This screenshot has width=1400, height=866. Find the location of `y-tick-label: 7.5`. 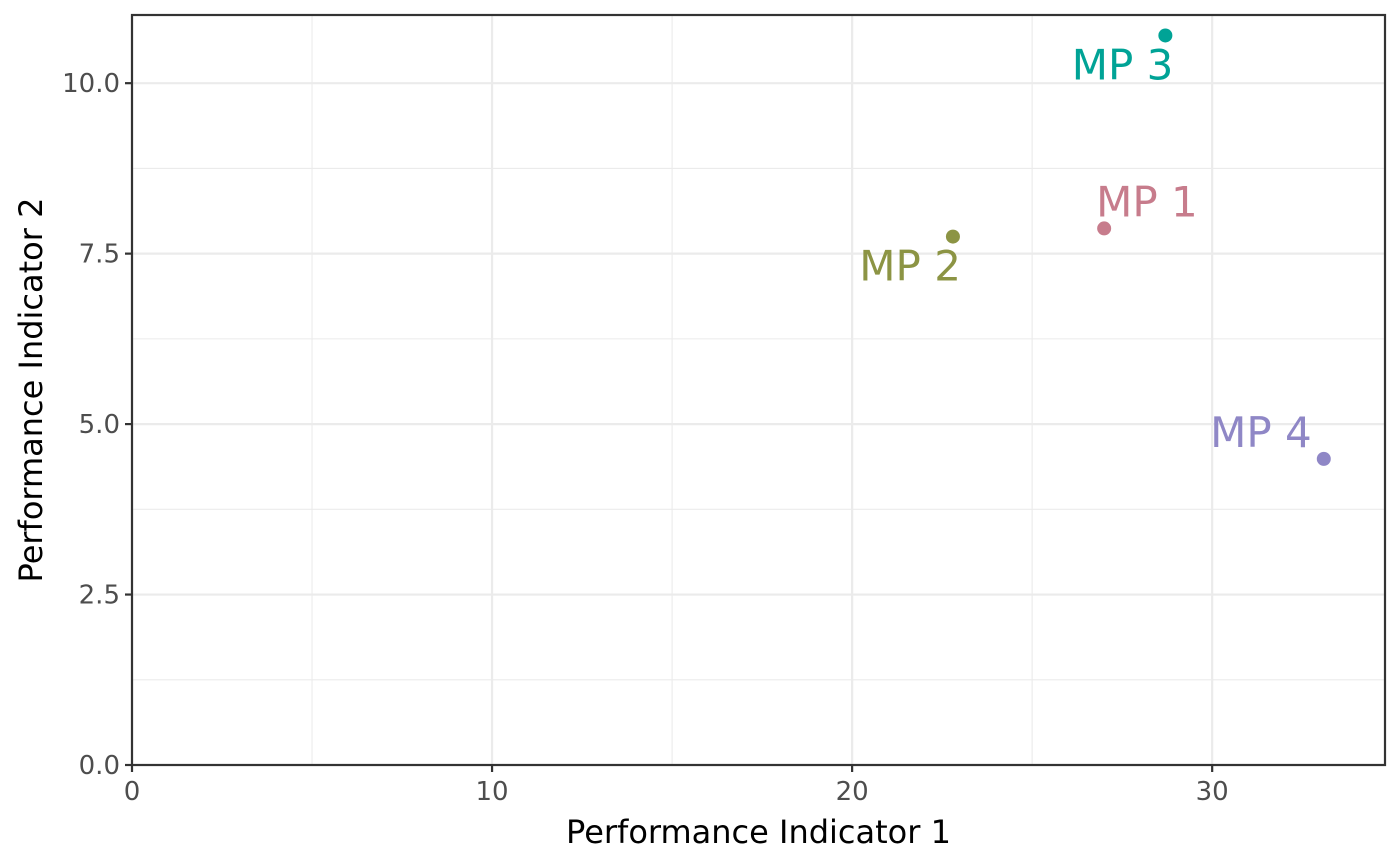

y-tick-label: 7.5 is located at coordinates (99, 255).